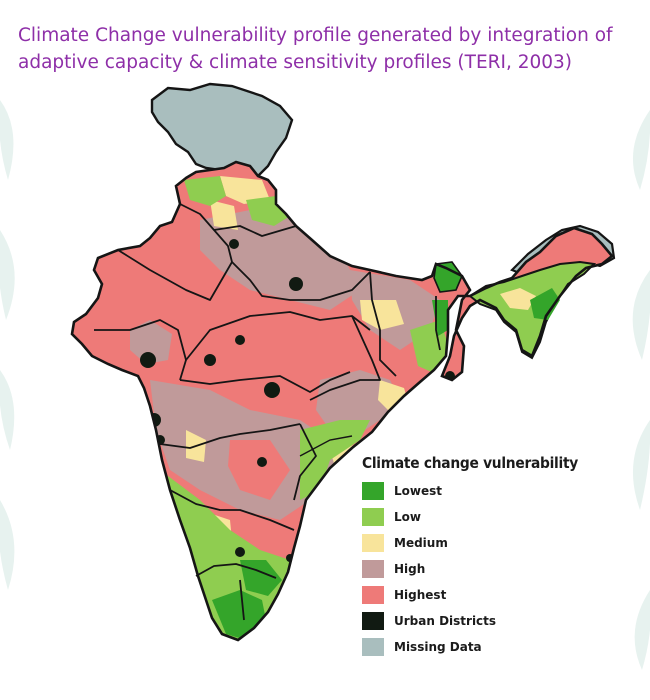  I want to click on legend-label: Urban Districts, so click(445, 621).